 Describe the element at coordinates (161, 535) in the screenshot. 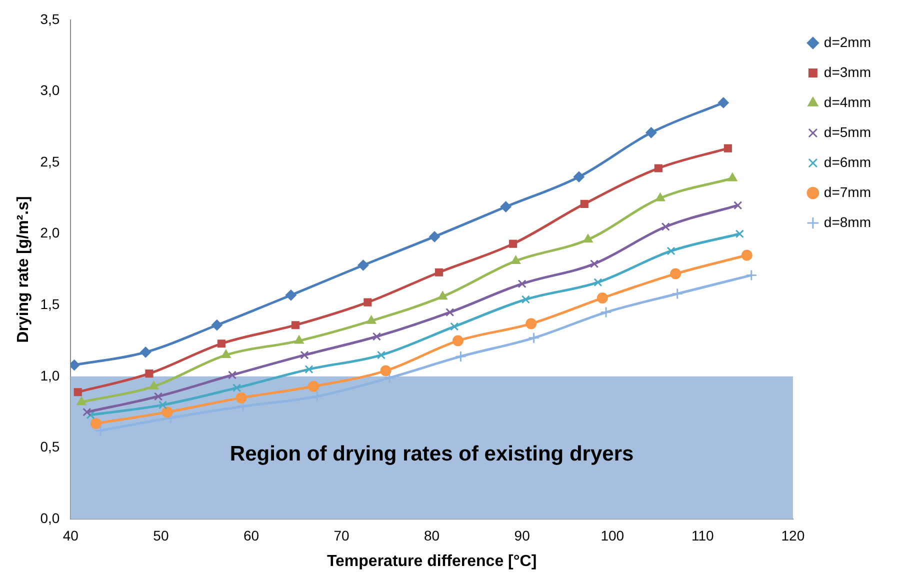

I see `x-tick-label: 50` at that location.